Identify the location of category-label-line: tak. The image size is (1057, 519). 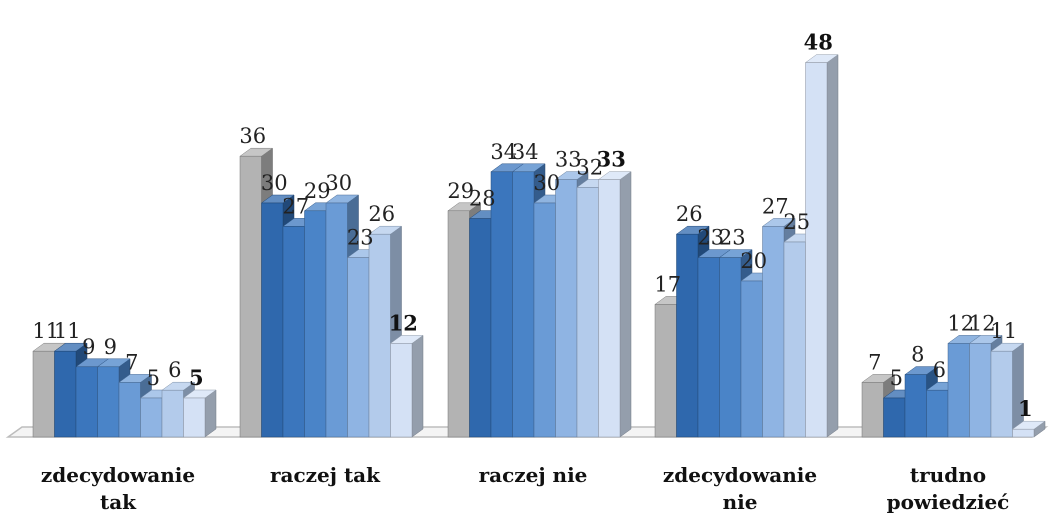
(118, 502).